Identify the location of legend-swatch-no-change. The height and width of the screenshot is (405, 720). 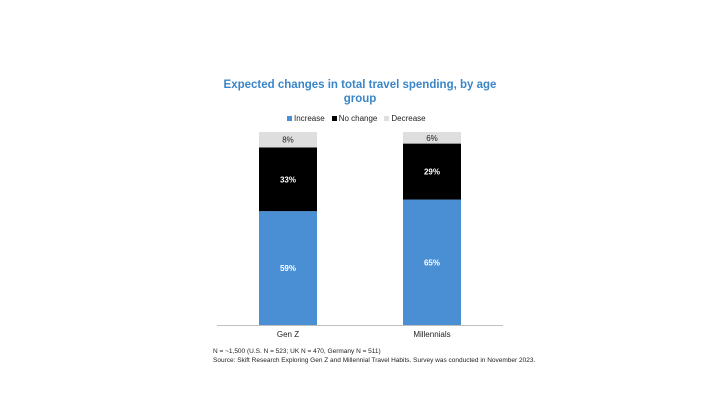
(334, 118).